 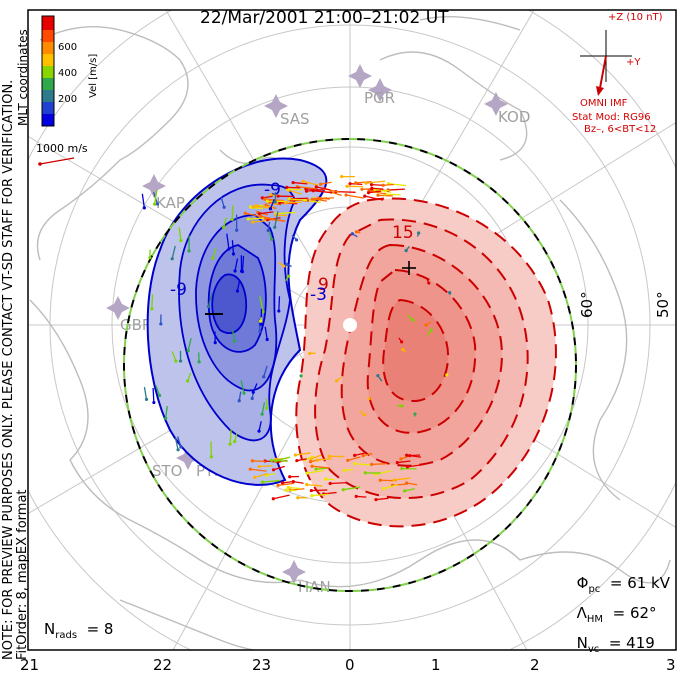 I want to click on mlt-tick-1: 1, so click(x=436, y=665).